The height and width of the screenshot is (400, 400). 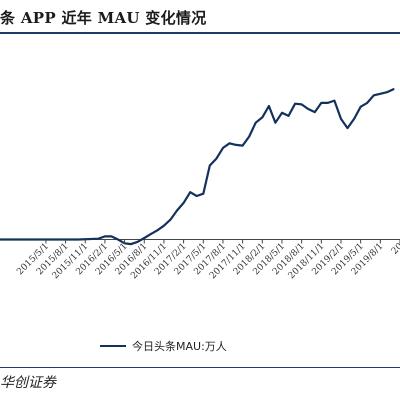 I want to click on chart-legend: 今日头条MAU:万人, so click(x=163, y=346).